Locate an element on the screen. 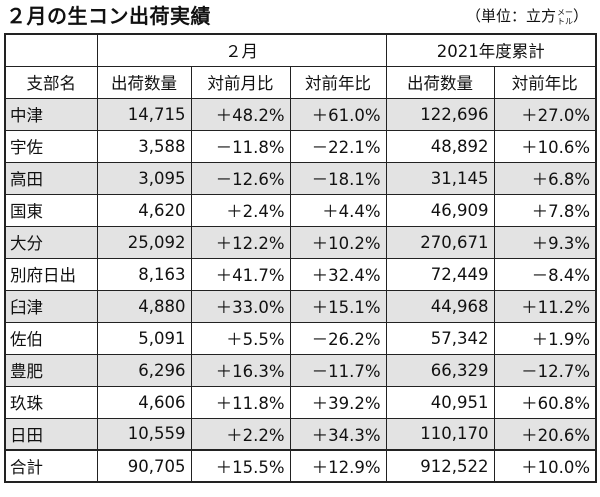 This screenshot has height=497, width=600. shipment-cell: 5,091 is located at coordinates (144, 338).